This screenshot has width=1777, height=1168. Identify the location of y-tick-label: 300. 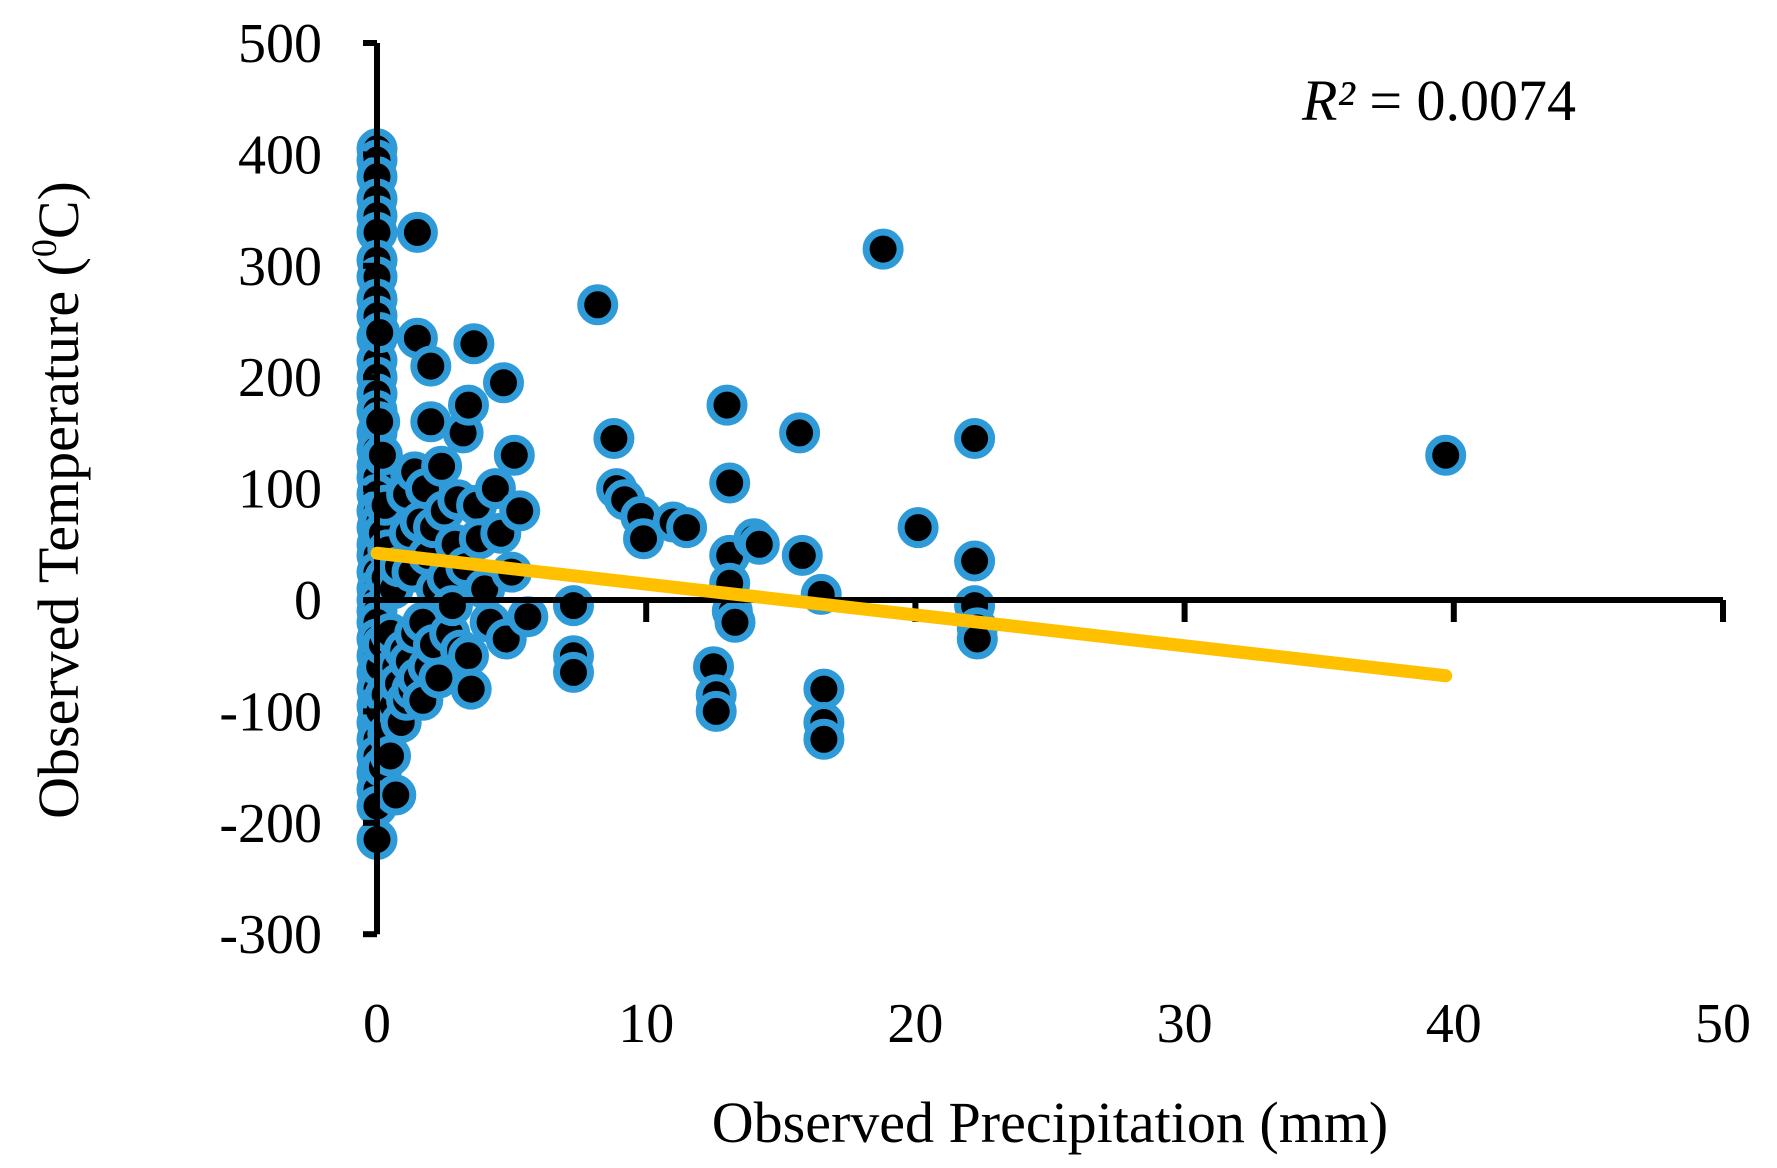
(280, 267).